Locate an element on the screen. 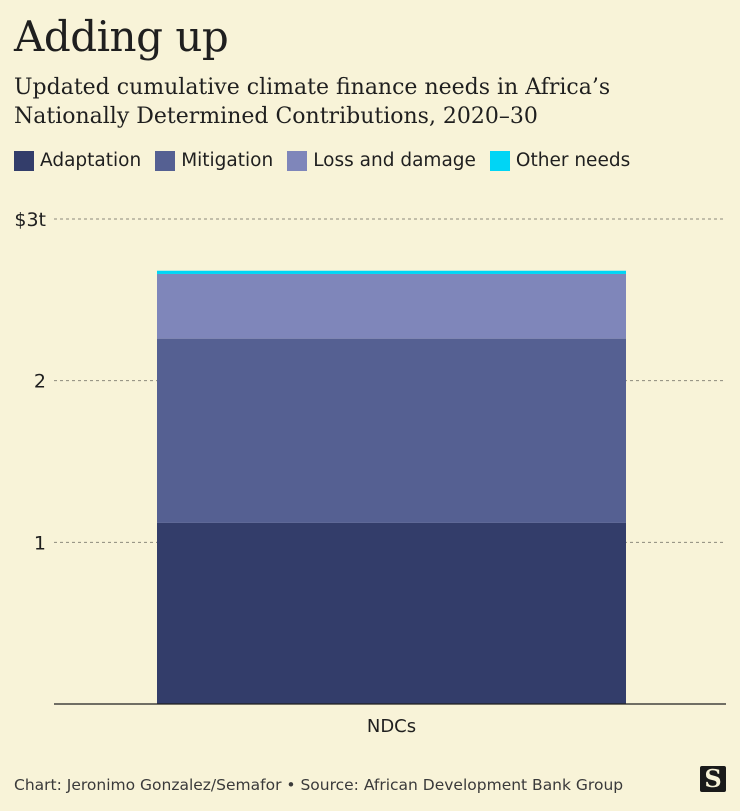 This screenshot has height=811, width=740. legend-item-adaptation: Adaptation is located at coordinates (77, 160).